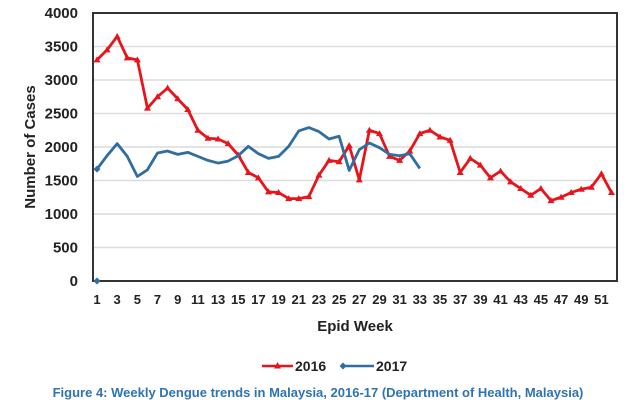 The height and width of the screenshot is (407, 636). I want to click on y-tick-label: 1000, so click(61, 214).